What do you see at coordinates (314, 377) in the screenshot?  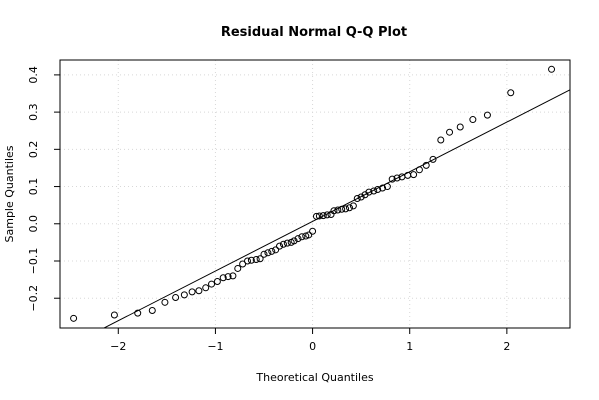 I see `x-axis-label: Theoretical Quantiles` at bounding box center [314, 377].